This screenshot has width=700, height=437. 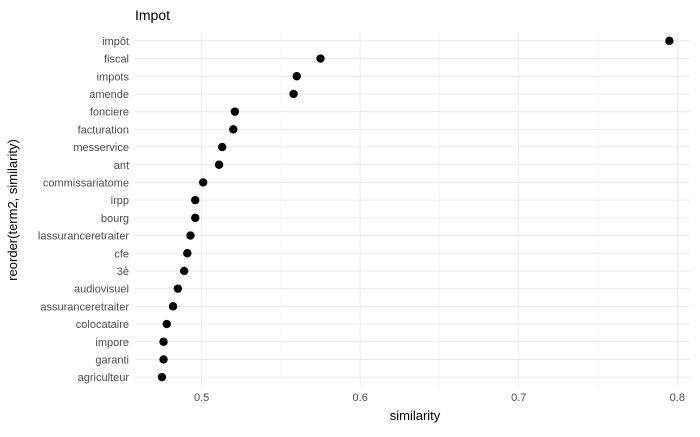 I want to click on y-tick-label: colocataire, so click(x=102, y=325).